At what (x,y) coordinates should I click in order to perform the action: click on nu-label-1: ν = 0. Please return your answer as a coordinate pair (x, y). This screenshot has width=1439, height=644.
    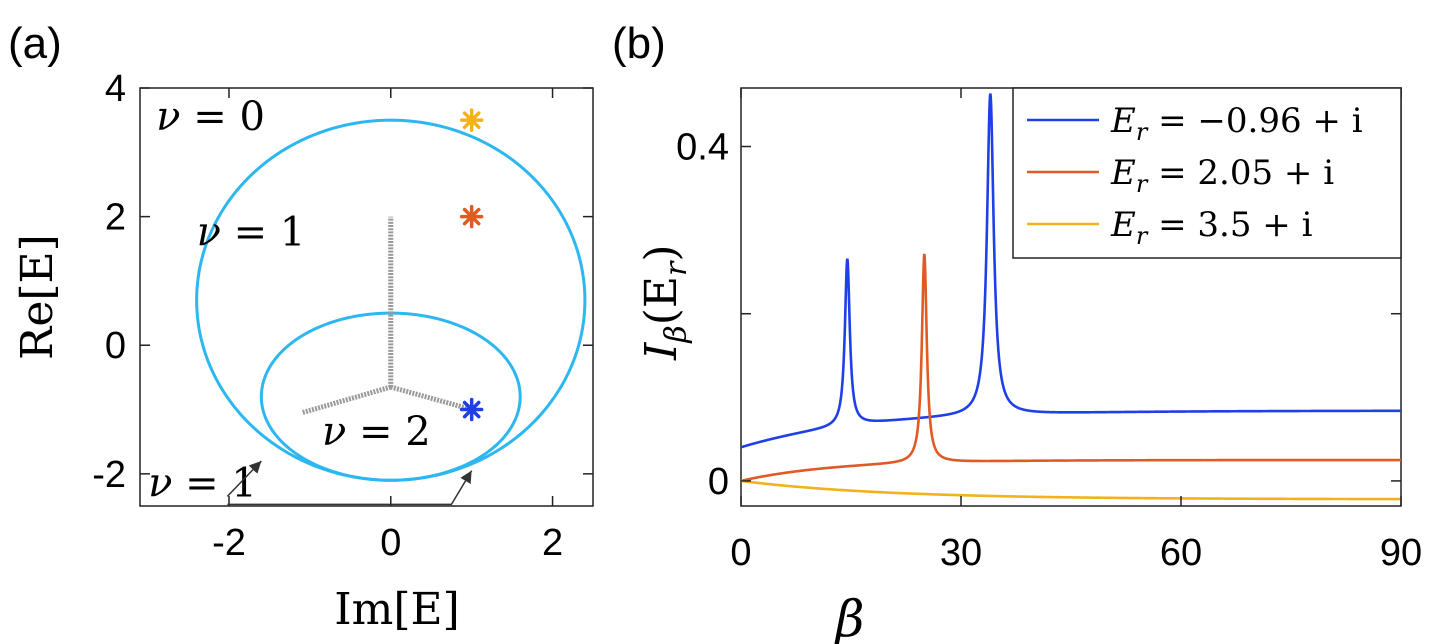
    Looking at the image, I should click on (210, 117).